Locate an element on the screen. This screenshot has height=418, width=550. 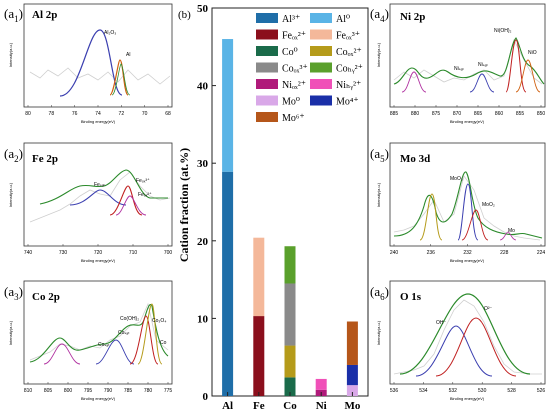
x-tick-labels-a4: 885 880 875 870 865 860 855 850 is located at coordinates (467, 111).